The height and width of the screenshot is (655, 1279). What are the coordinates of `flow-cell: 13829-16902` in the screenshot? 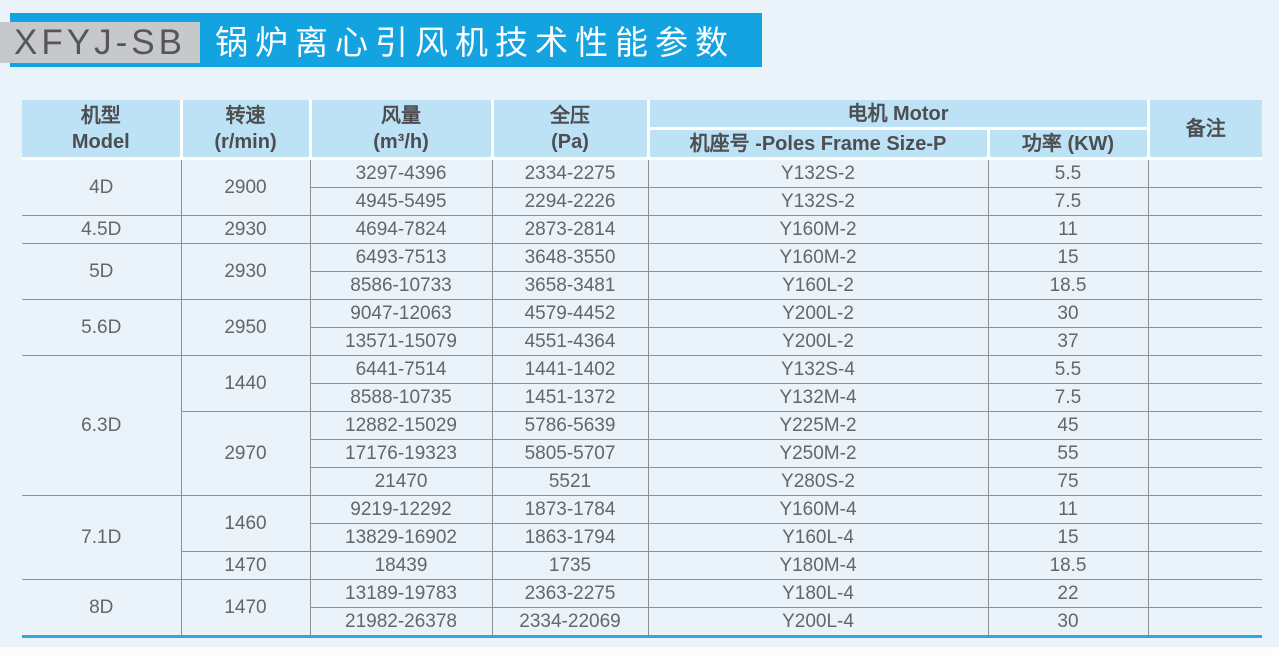 It's located at (401, 537).